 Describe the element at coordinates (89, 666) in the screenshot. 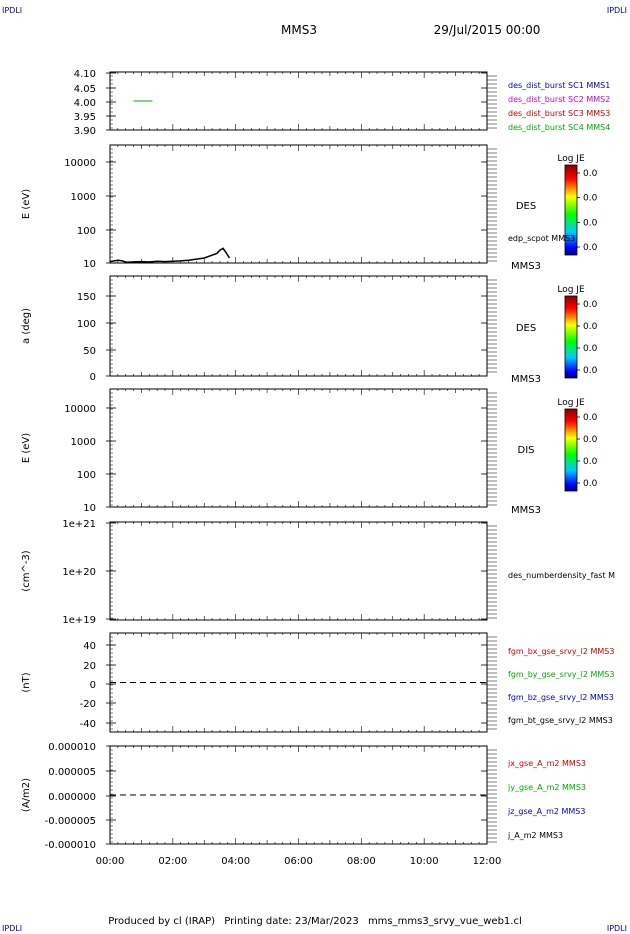

I see `y-tick-label: 20` at that location.